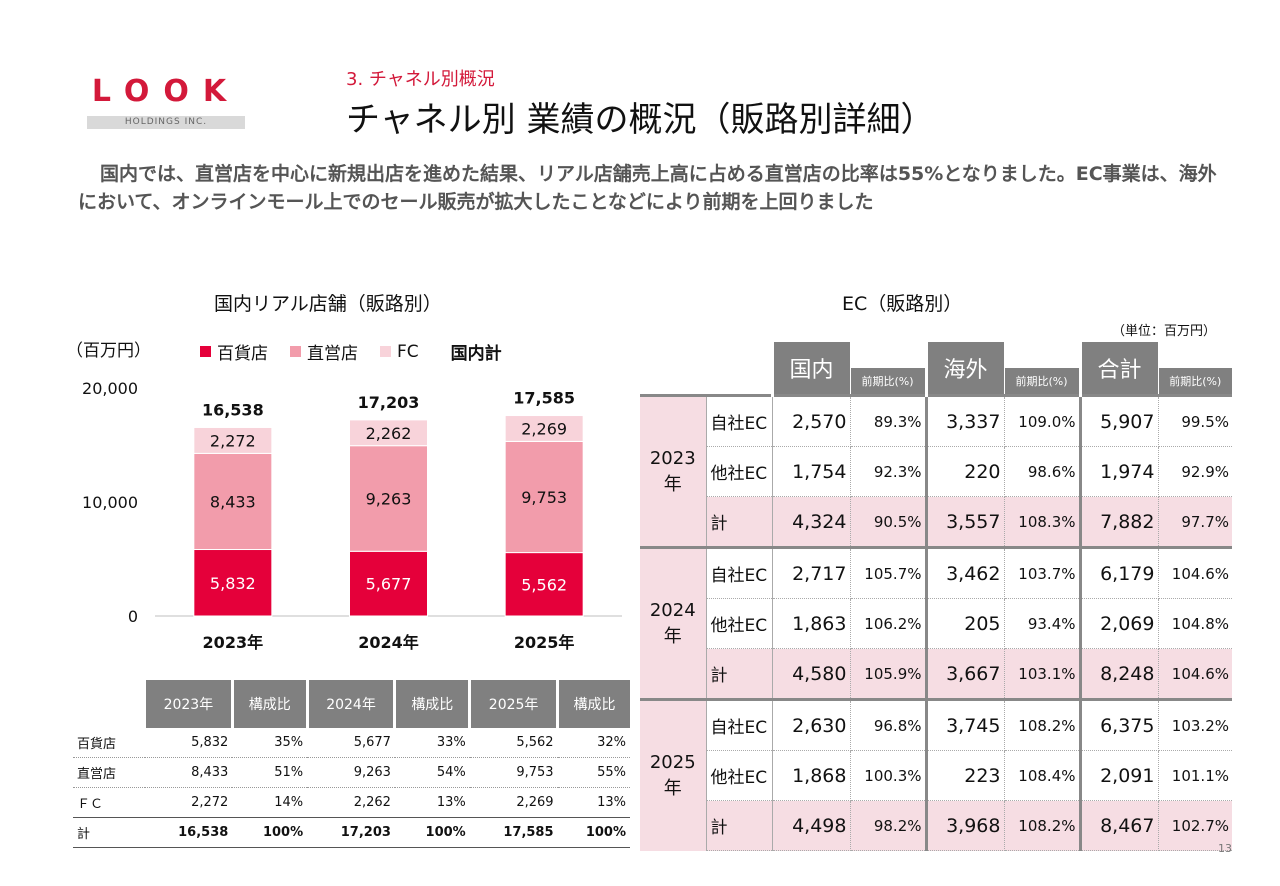 The image size is (1280, 886). I want to click on legend-total: 国内計, so click(476, 351).